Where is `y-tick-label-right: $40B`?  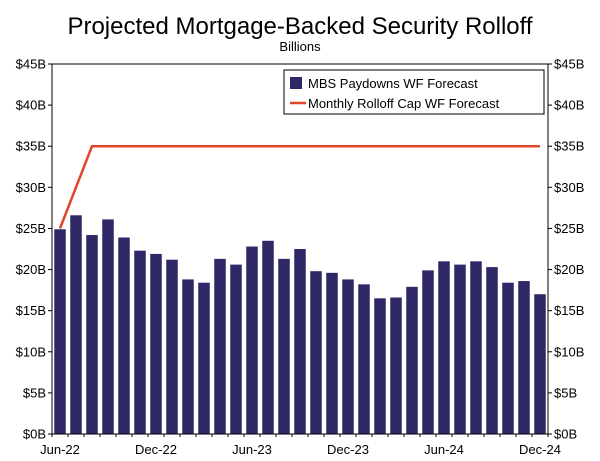
y-tick-label-right: $40B is located at coordinates (569, 105).